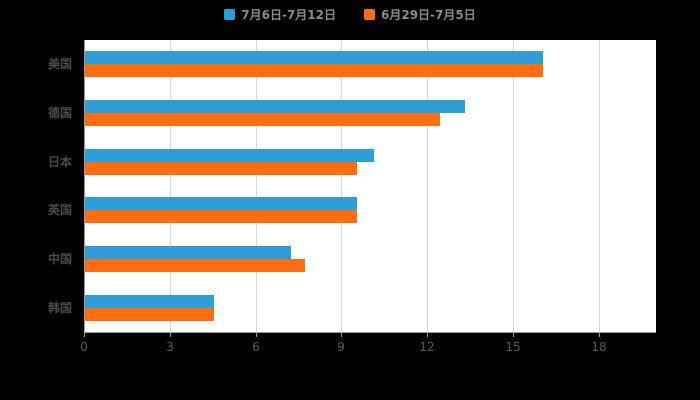 The height and width of the screenshot is (400, 700). What do you see at coordinates (256, 347) in the screenshot?
I see `x-tick-label: 6` at bounding box center [256, 347].